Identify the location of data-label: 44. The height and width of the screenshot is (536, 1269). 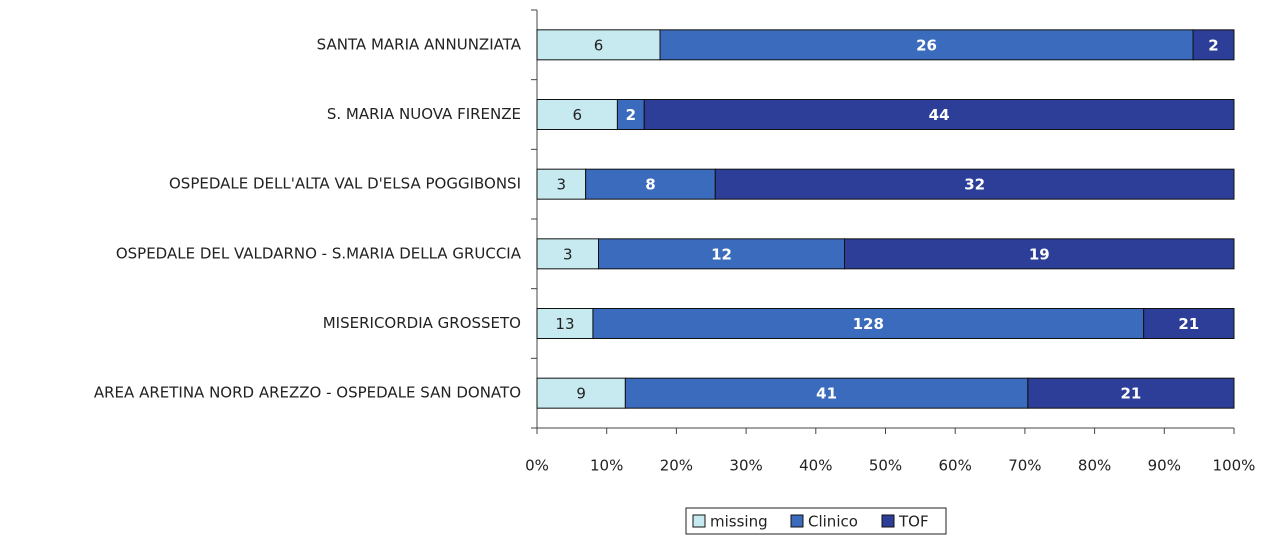
(939, 115).